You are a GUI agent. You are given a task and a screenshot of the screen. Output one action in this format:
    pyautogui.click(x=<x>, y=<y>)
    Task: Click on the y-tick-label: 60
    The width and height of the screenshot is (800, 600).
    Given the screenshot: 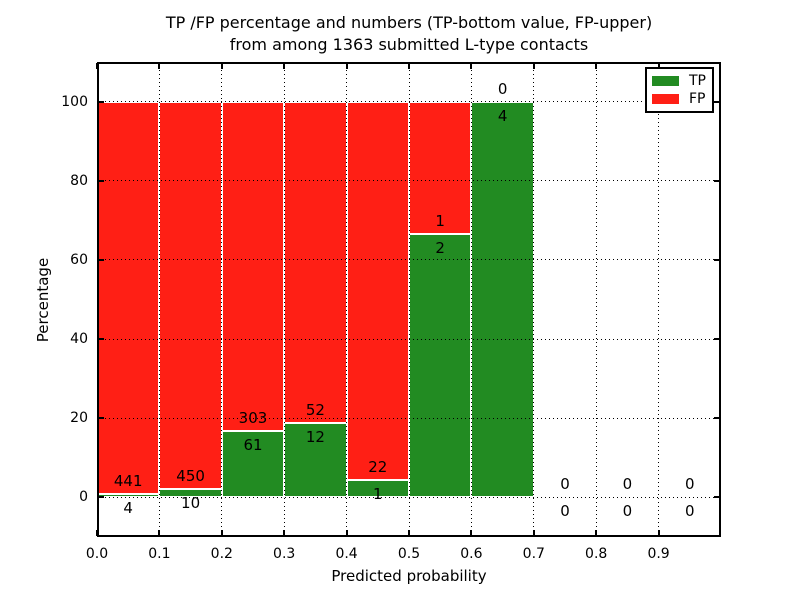 What is the action you would take?
    pyautogui.click(x=79, y=259)
    